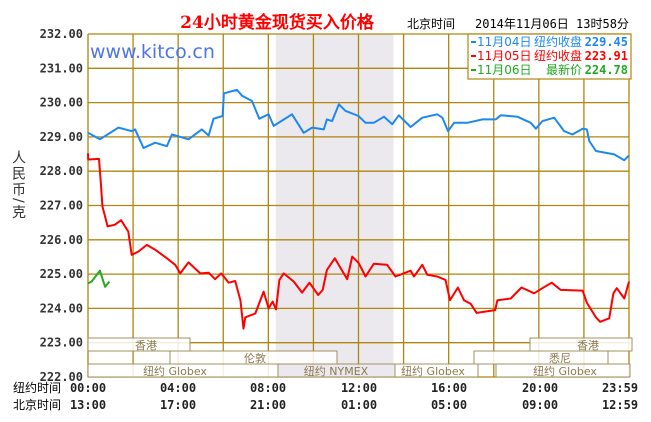 The width and height of the screenshot is (651, 422). I want to click on x-tick-label: 17:00, so click(178, 405).